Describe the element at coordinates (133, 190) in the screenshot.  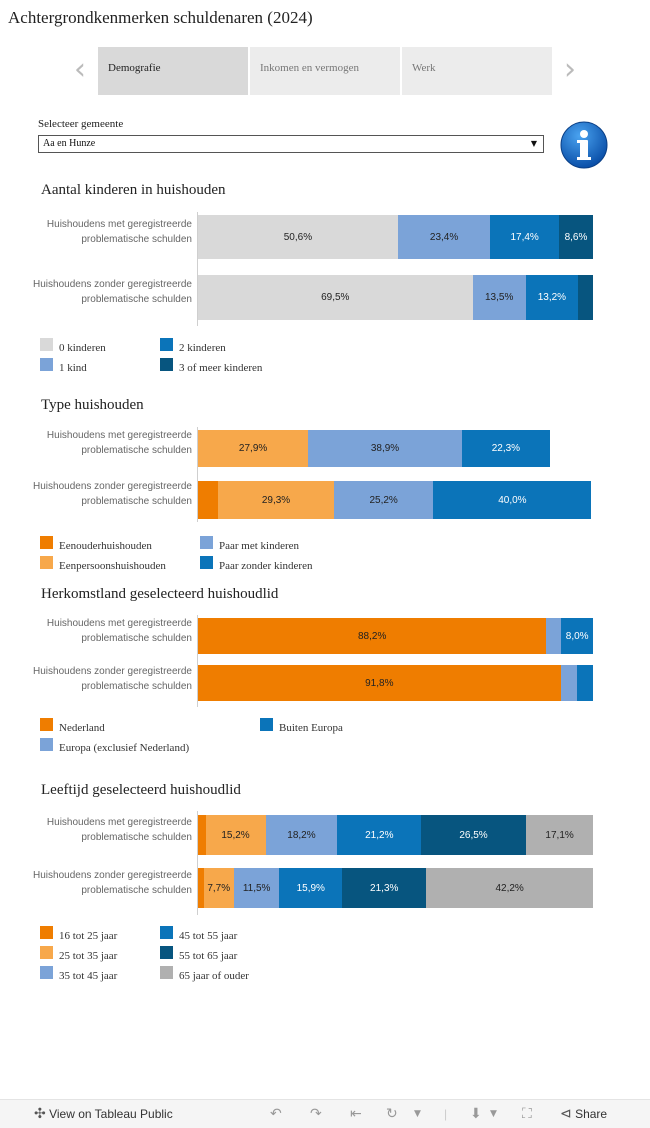
I see `chart-title-kinderen: Aantal kinderen in huishouden` at that location.